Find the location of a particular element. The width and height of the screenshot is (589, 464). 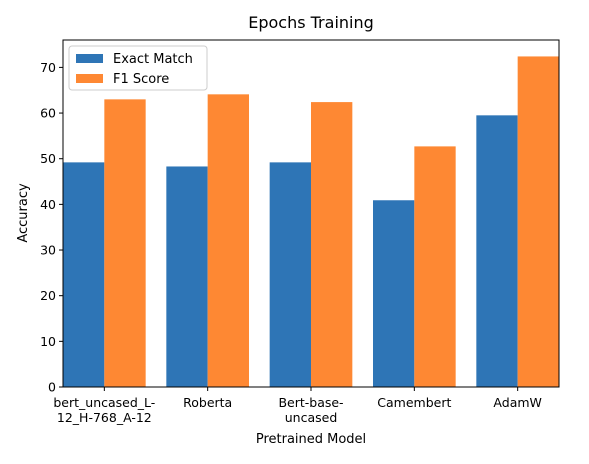

legend-box is located at coordinates (138, 68).